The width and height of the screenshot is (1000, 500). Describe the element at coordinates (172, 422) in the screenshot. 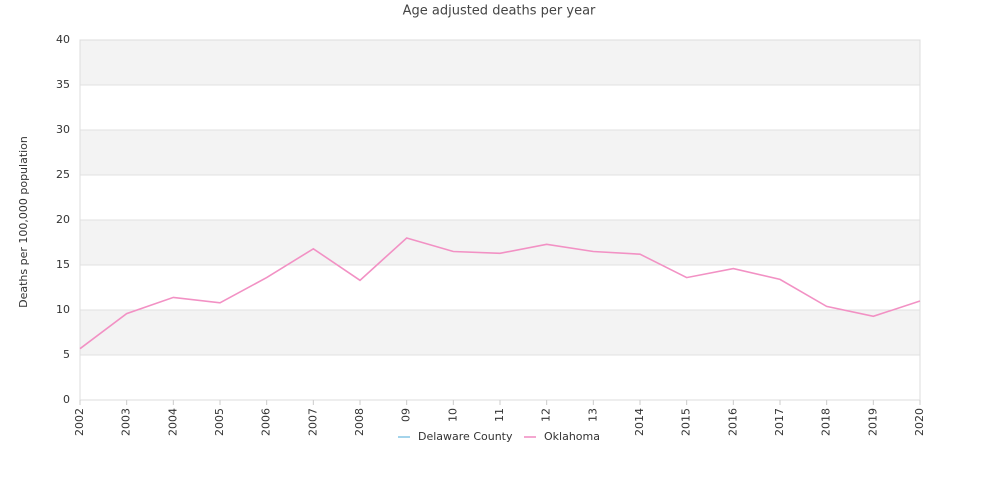

I see `x-tick-label: 2004` at that location.